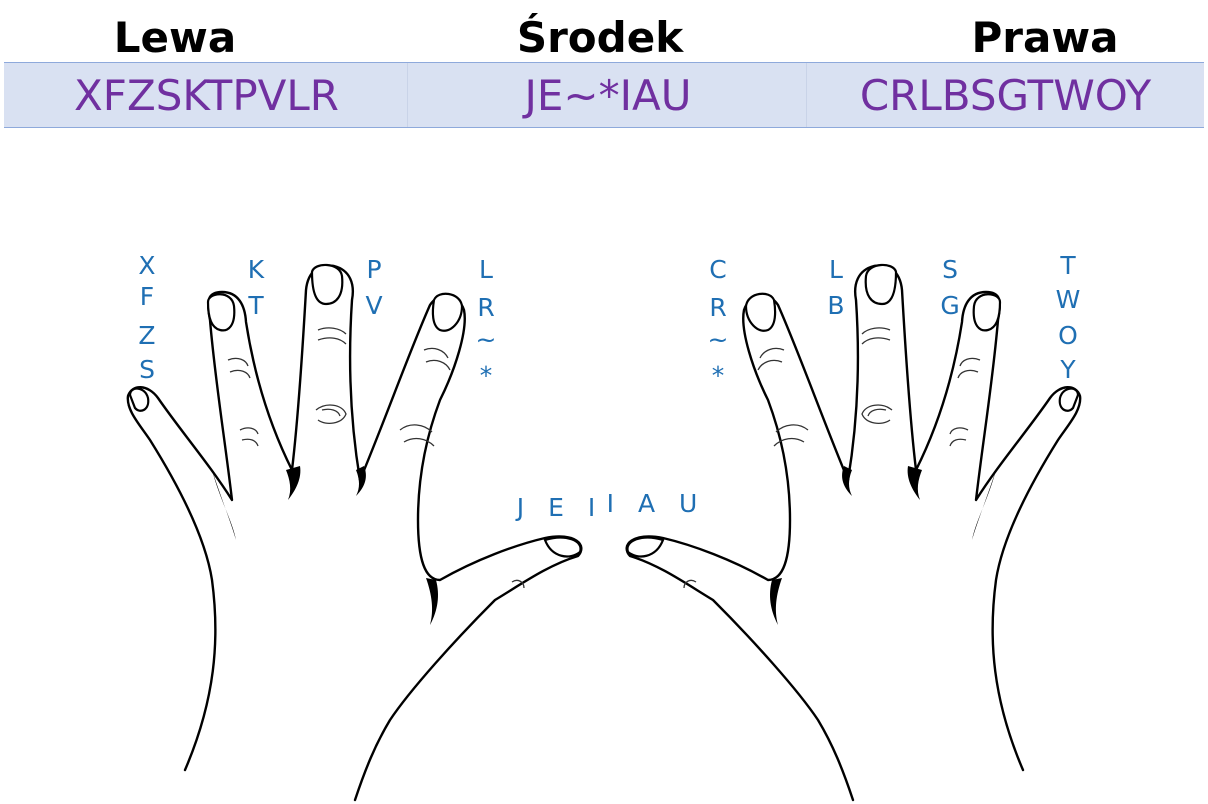 The width and height of the screenshot is (1208, 804). Describe the element at coordinates (147, 369) in the screenshot. I see `label-left-pinky-4: S` at that location.